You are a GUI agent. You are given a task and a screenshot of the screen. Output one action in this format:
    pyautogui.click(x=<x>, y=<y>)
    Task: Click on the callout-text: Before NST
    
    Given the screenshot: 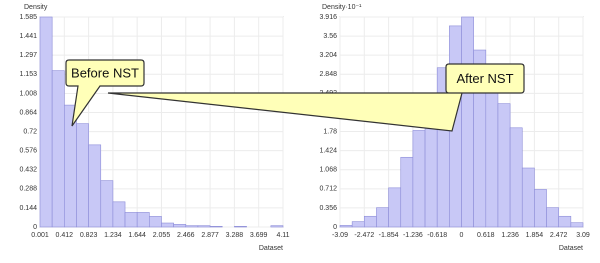 What is the action you would take?
    pyautogui.click(x=105, y=72)
    